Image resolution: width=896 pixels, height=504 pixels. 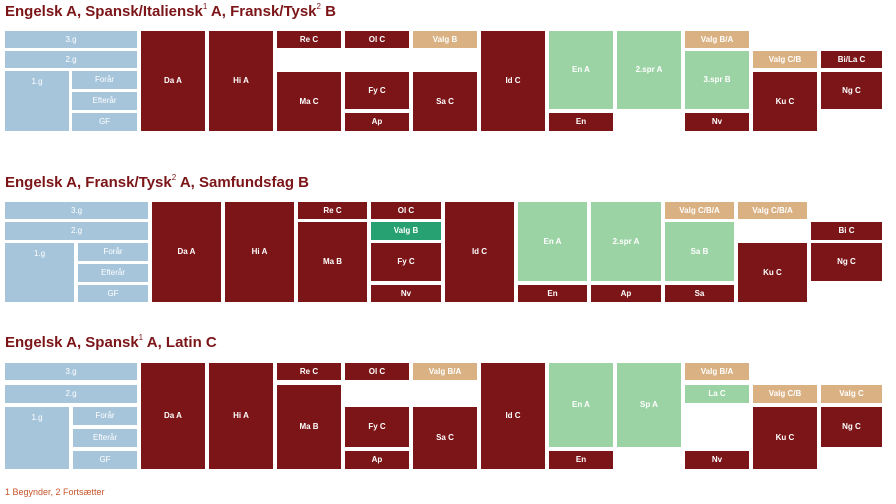 I want to click on subject-block: 3.spr B, so click(x=717, y=80).